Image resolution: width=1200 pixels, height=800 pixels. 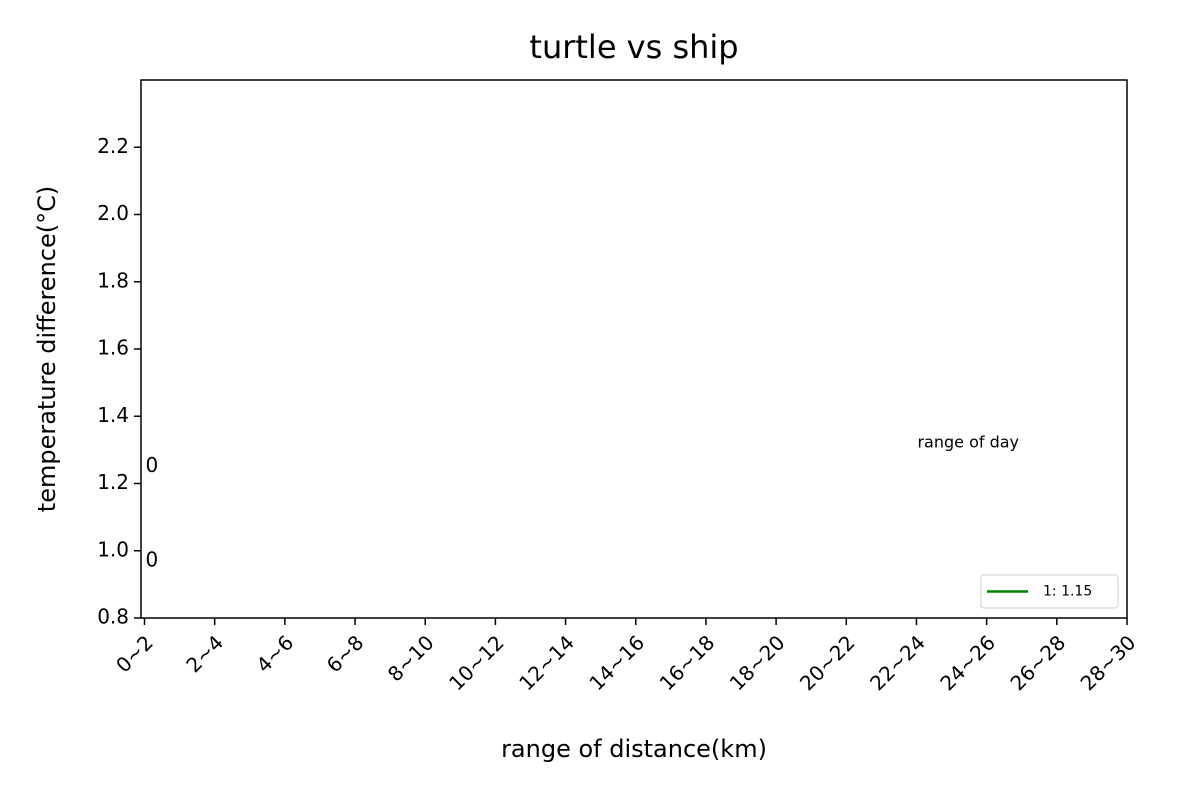 What do you see at coordinates (113, 213) in the screenshot?
I see `y-tick-label: 2.0` at bounding box center [113, 213].